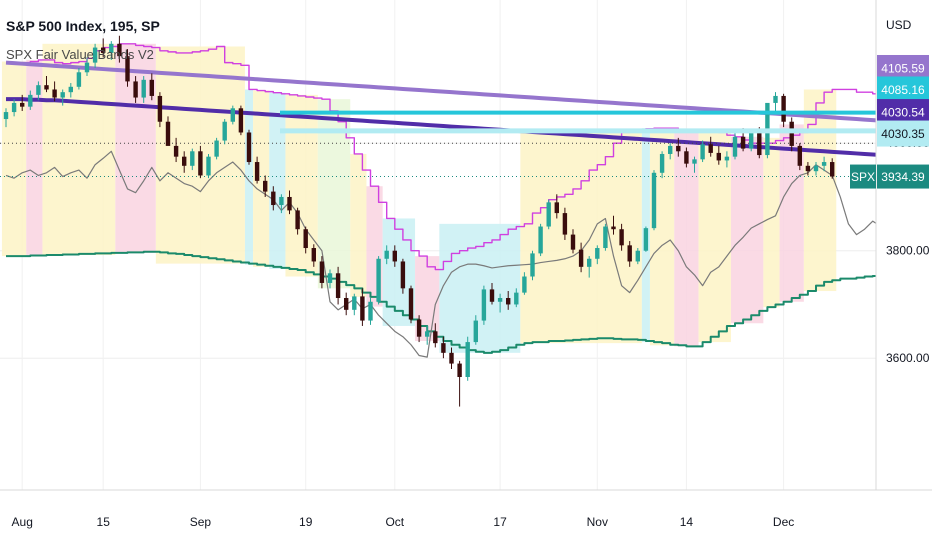 This screenshot has height=550, width=932. I want to click on mid-ma-line, so click(460, 128).